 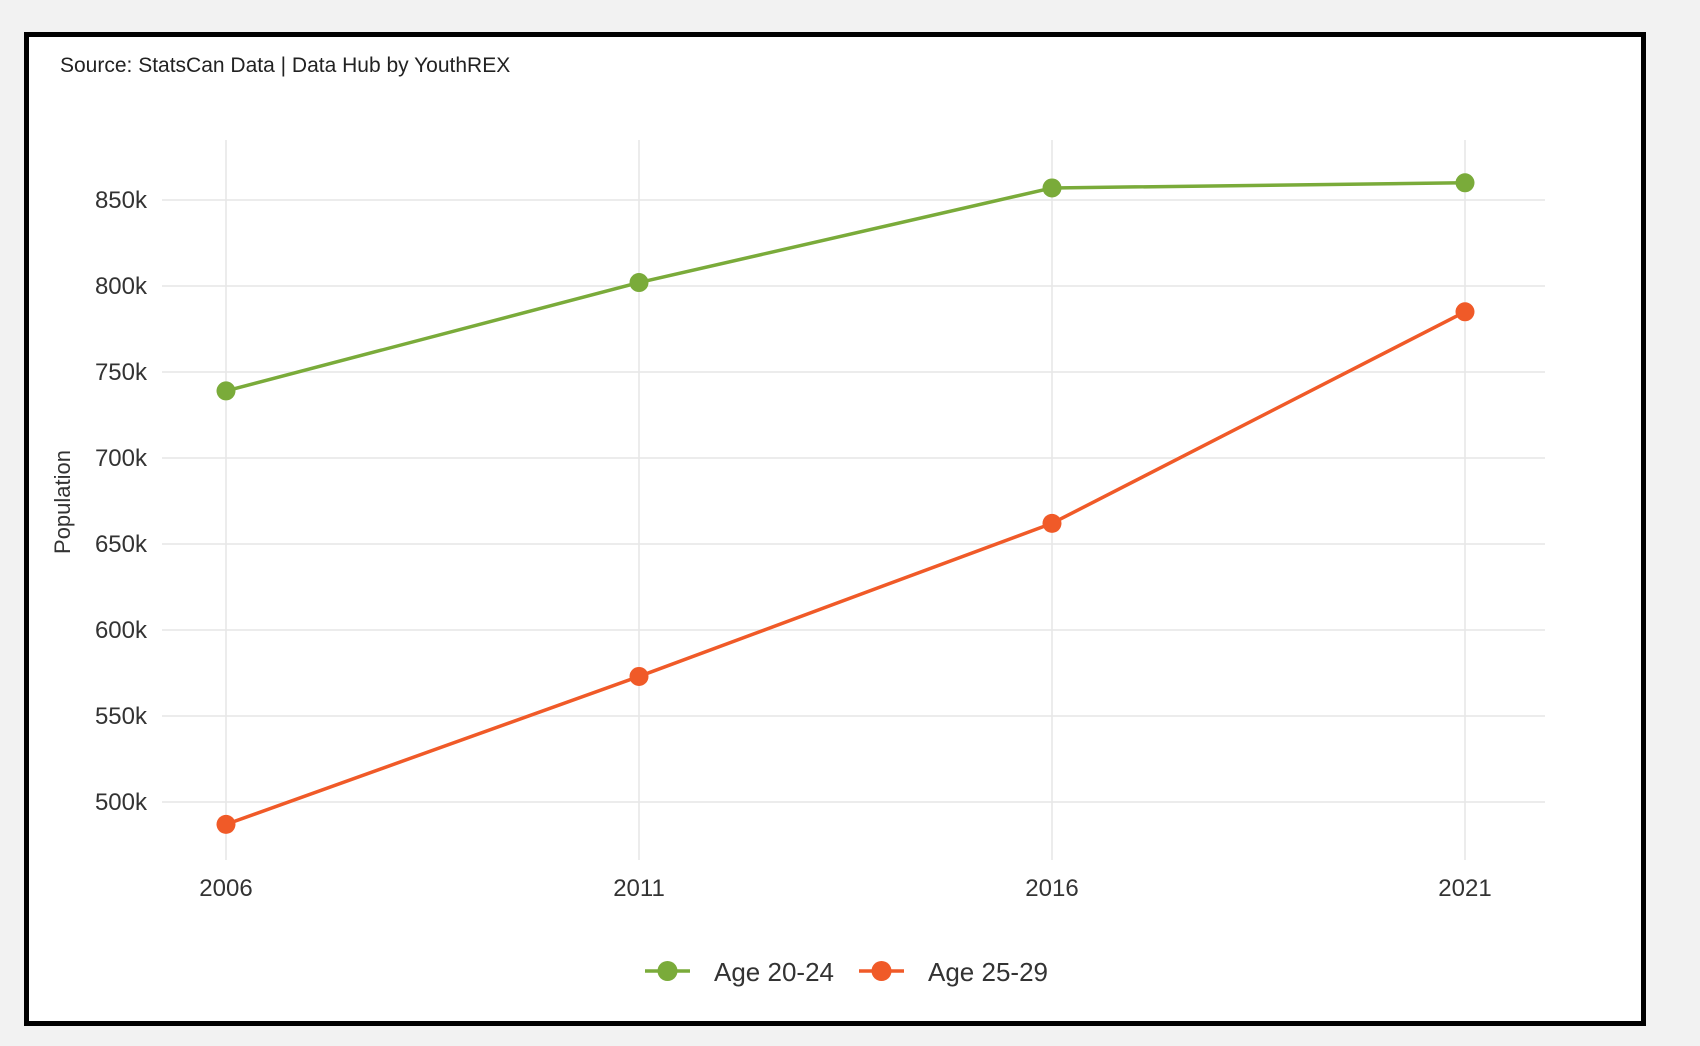 I want to click on y-tick-labels: 500k 550k 600k 650k 700k 750k 800k 850k, so click(x=121, y=501).